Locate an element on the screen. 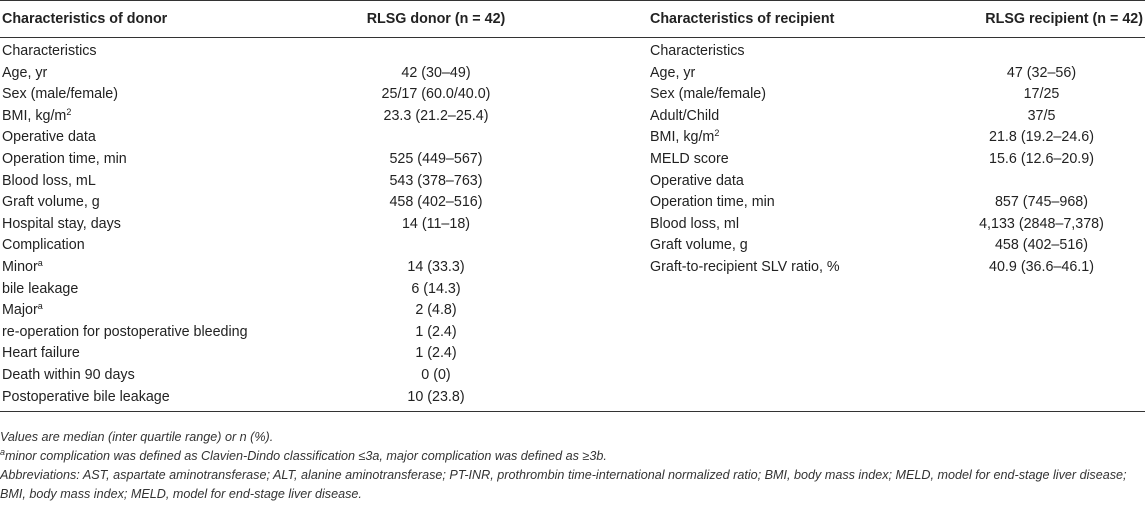 The height and width of the screenshot is (508, 1145). recipient-label-text: Sex (male/female) is located at coordinates (708, 94).